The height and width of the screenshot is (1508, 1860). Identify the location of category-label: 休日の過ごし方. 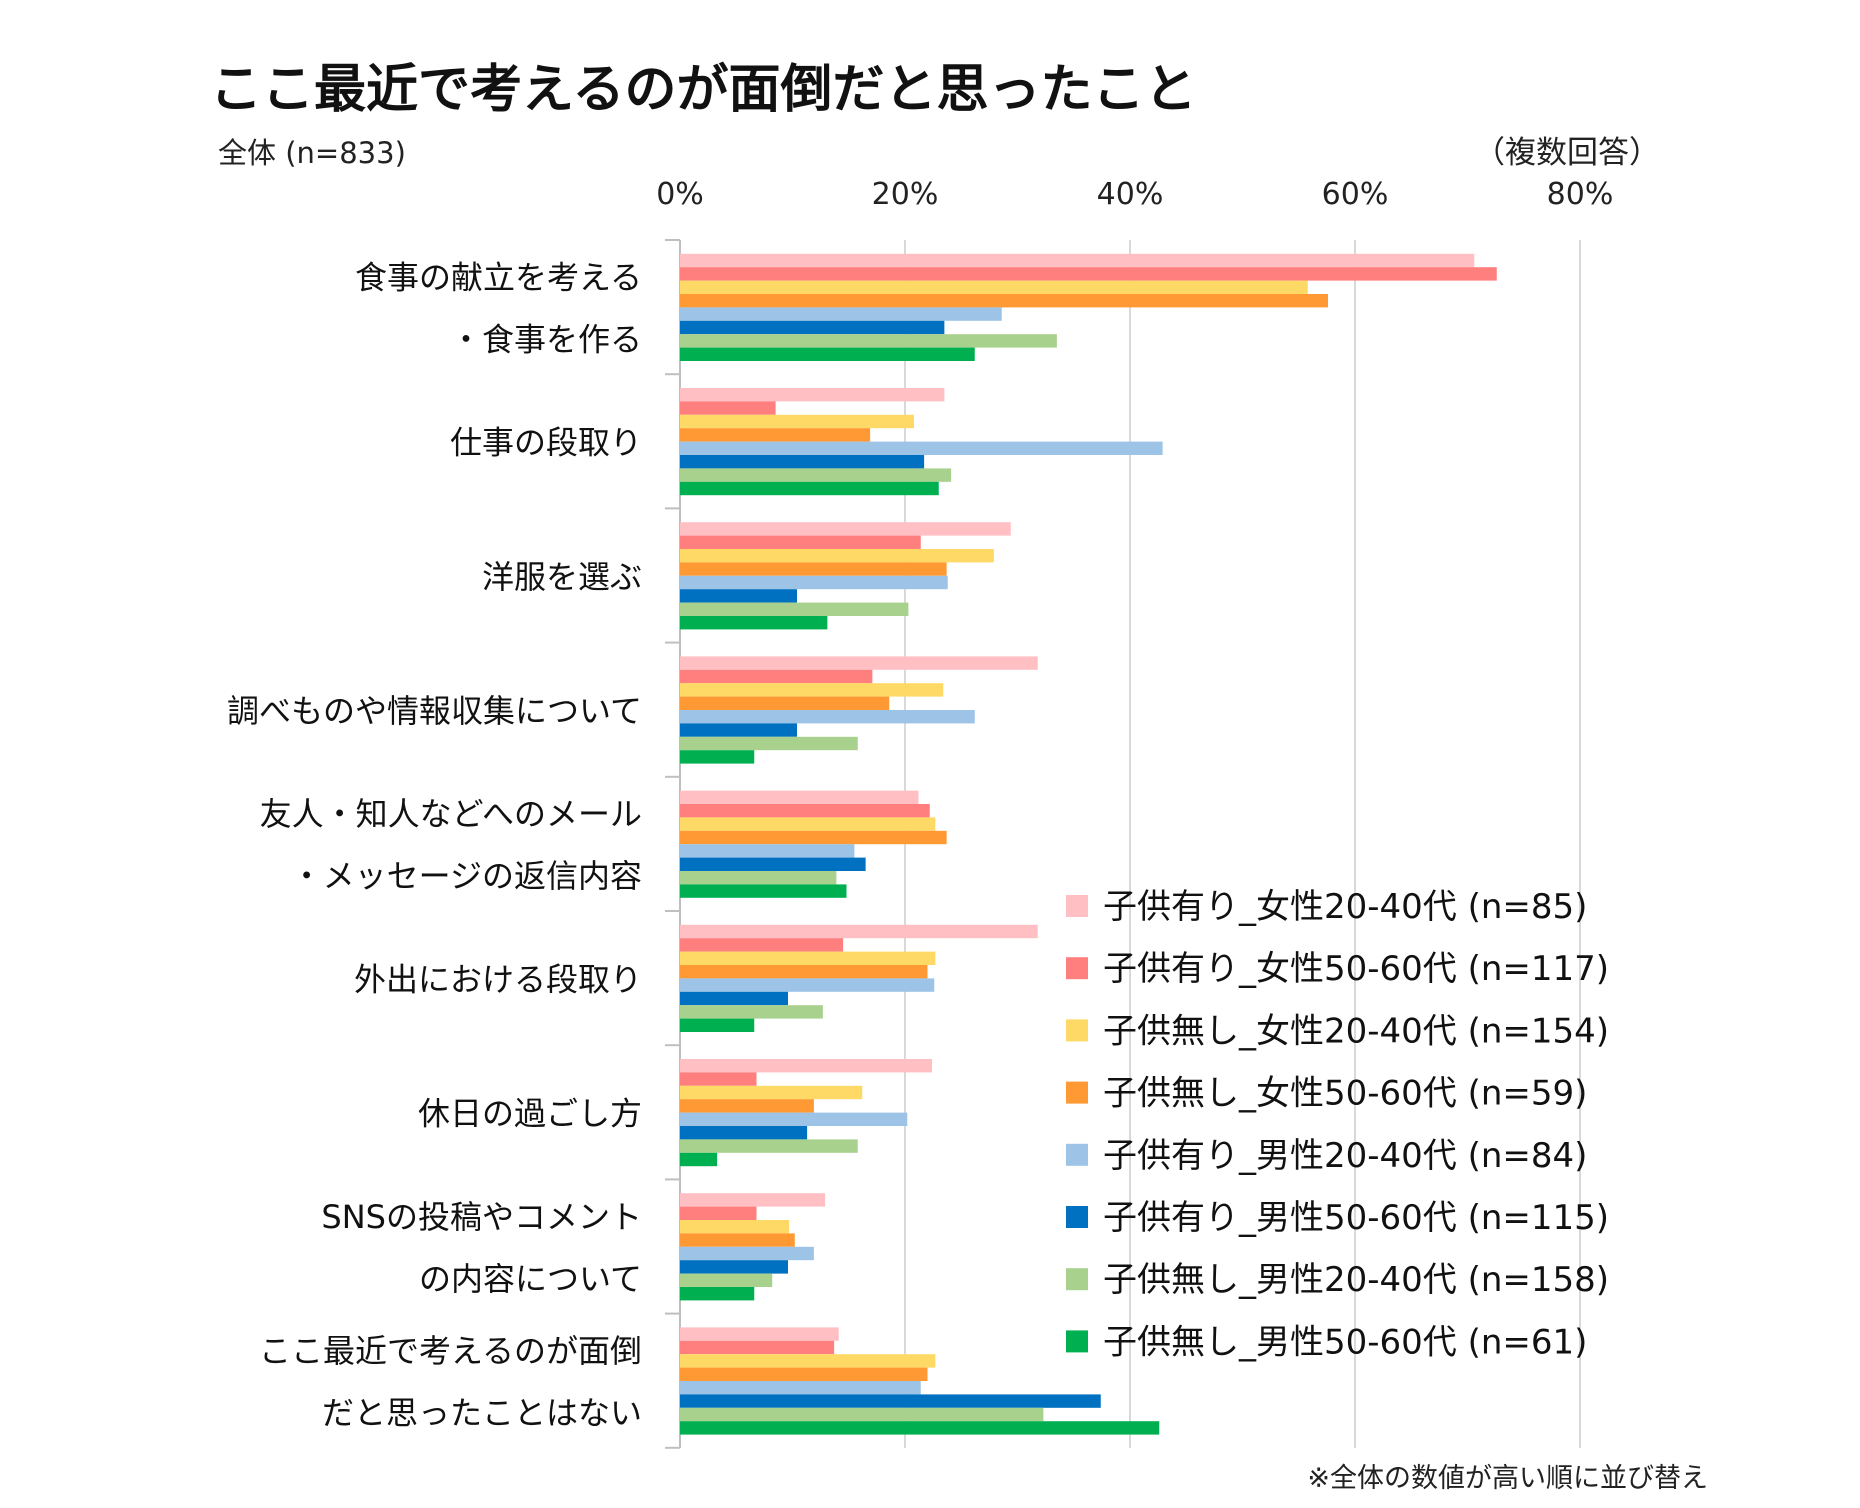
(530, 1114).